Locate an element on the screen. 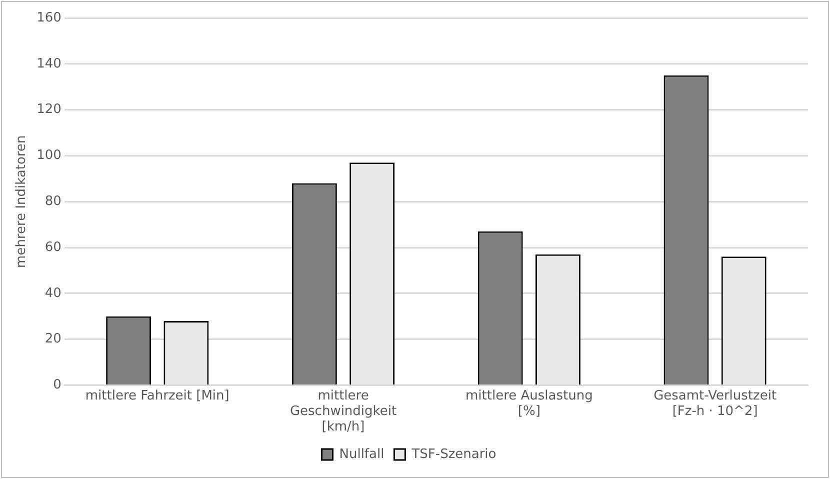 The height and width of the screenshot is (479, 830). y-tick-label: 80 is located at coordinates (53, 201).